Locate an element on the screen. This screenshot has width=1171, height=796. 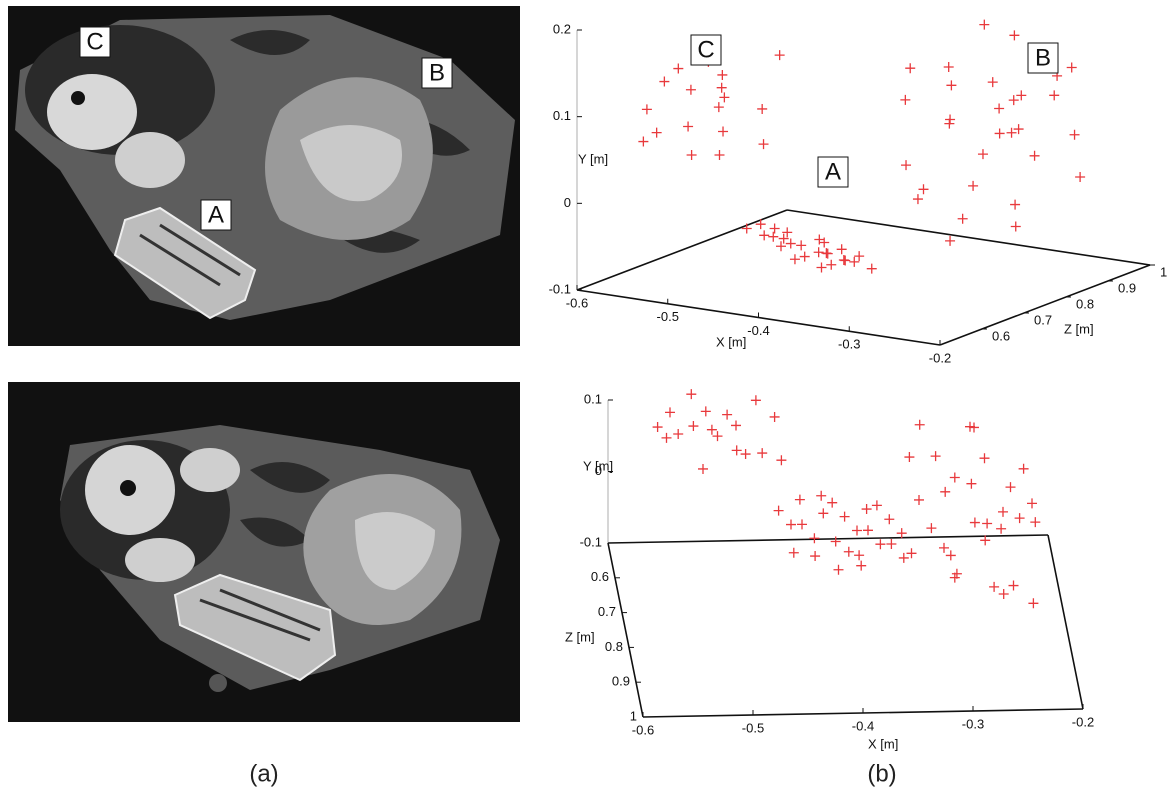
z-tick-label: 0.8 is located at coordinates (614, 646).